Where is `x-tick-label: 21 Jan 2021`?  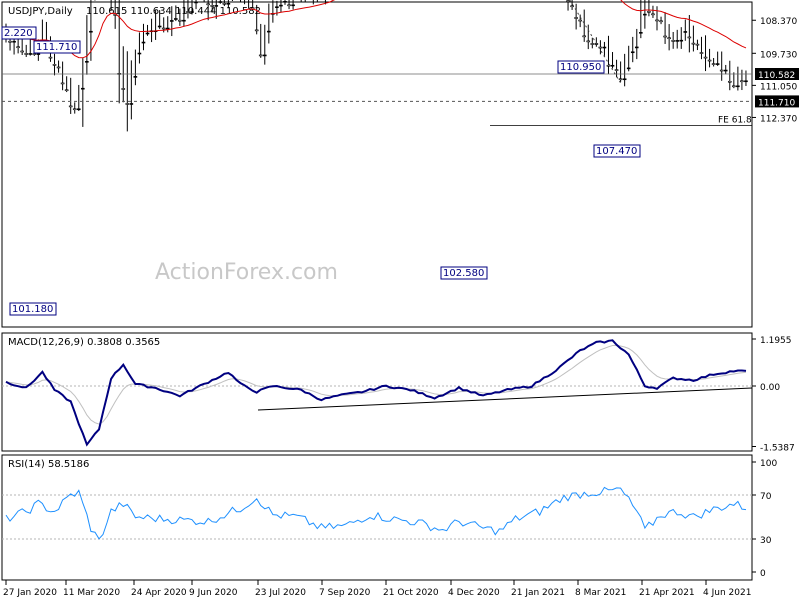
x-tick-label: 21 Jan 2021 is located at coordinates (538, 593).